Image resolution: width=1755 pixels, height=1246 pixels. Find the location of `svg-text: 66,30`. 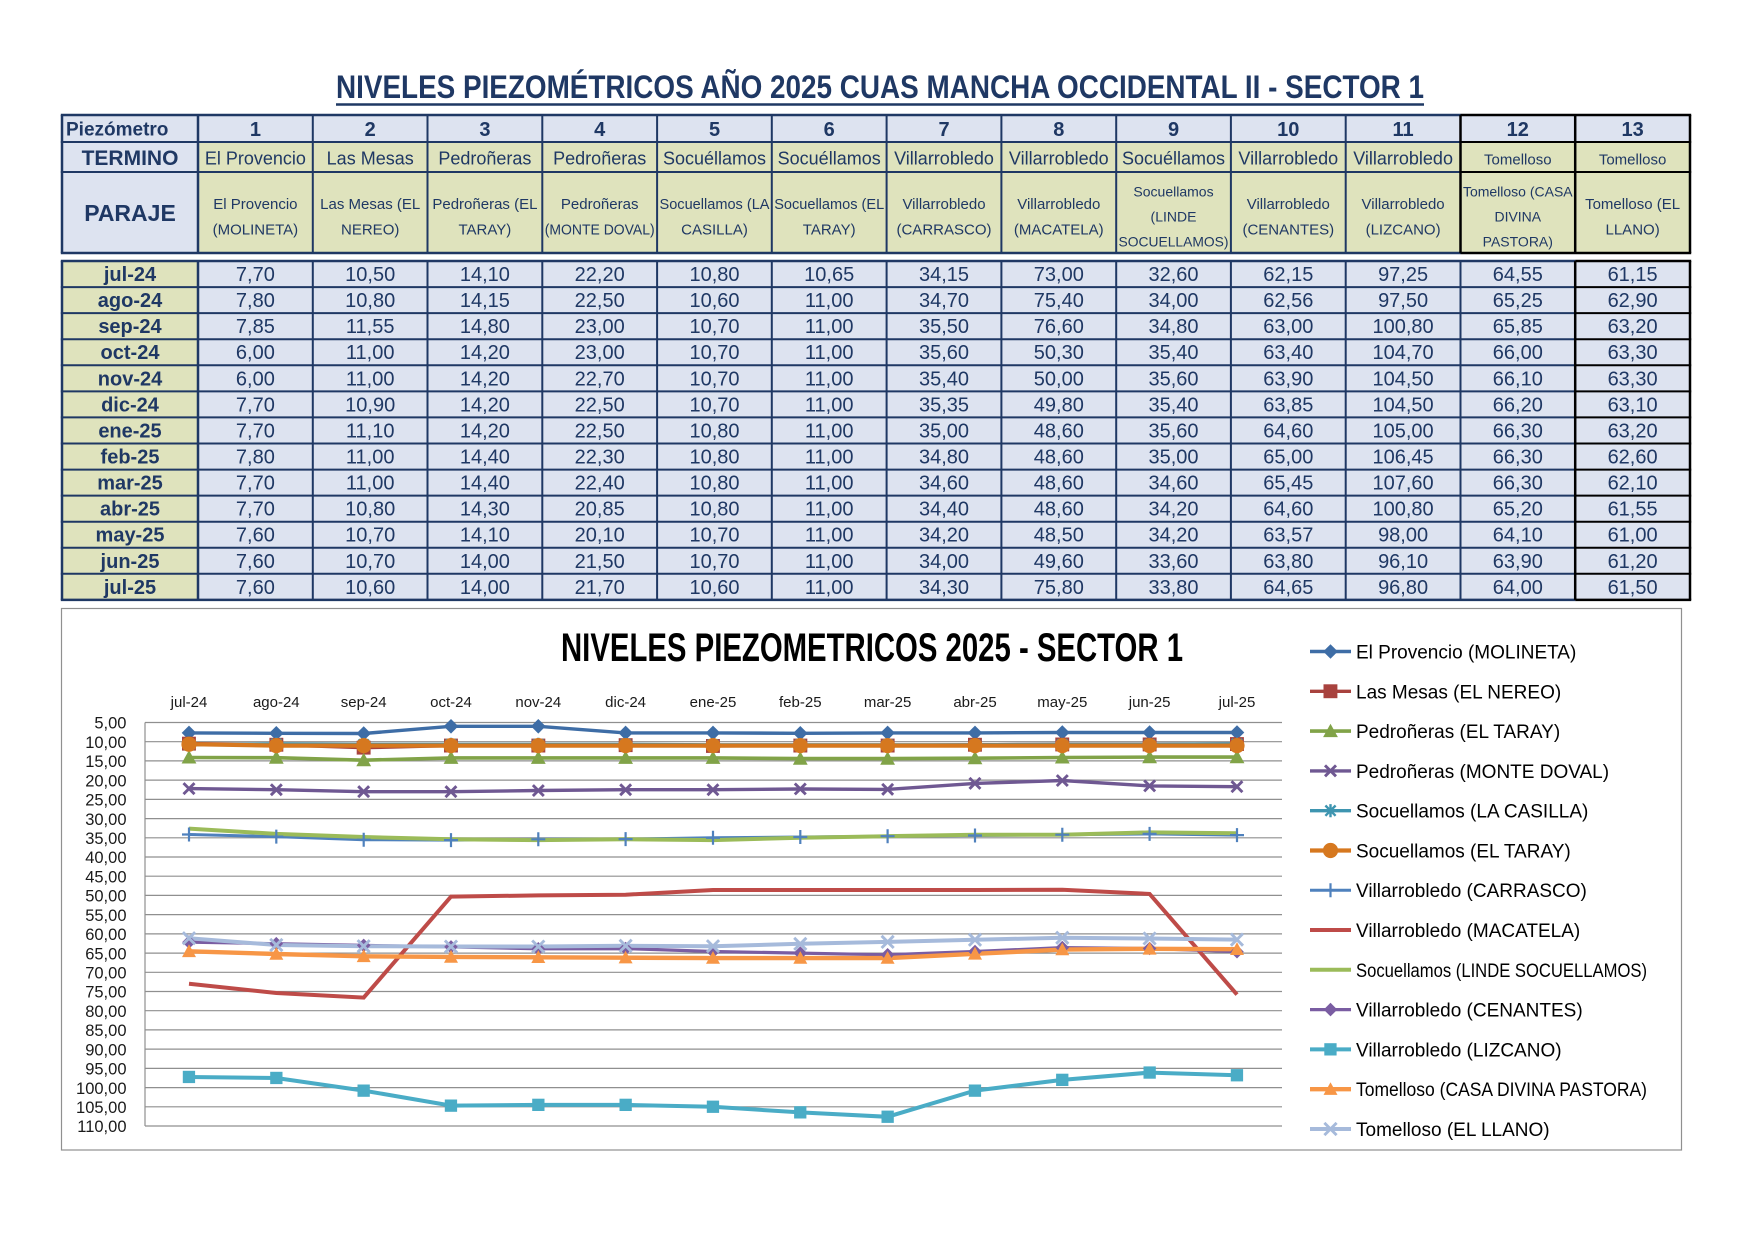

svg-text: 66,30 is located at coordinates (1518, 432).